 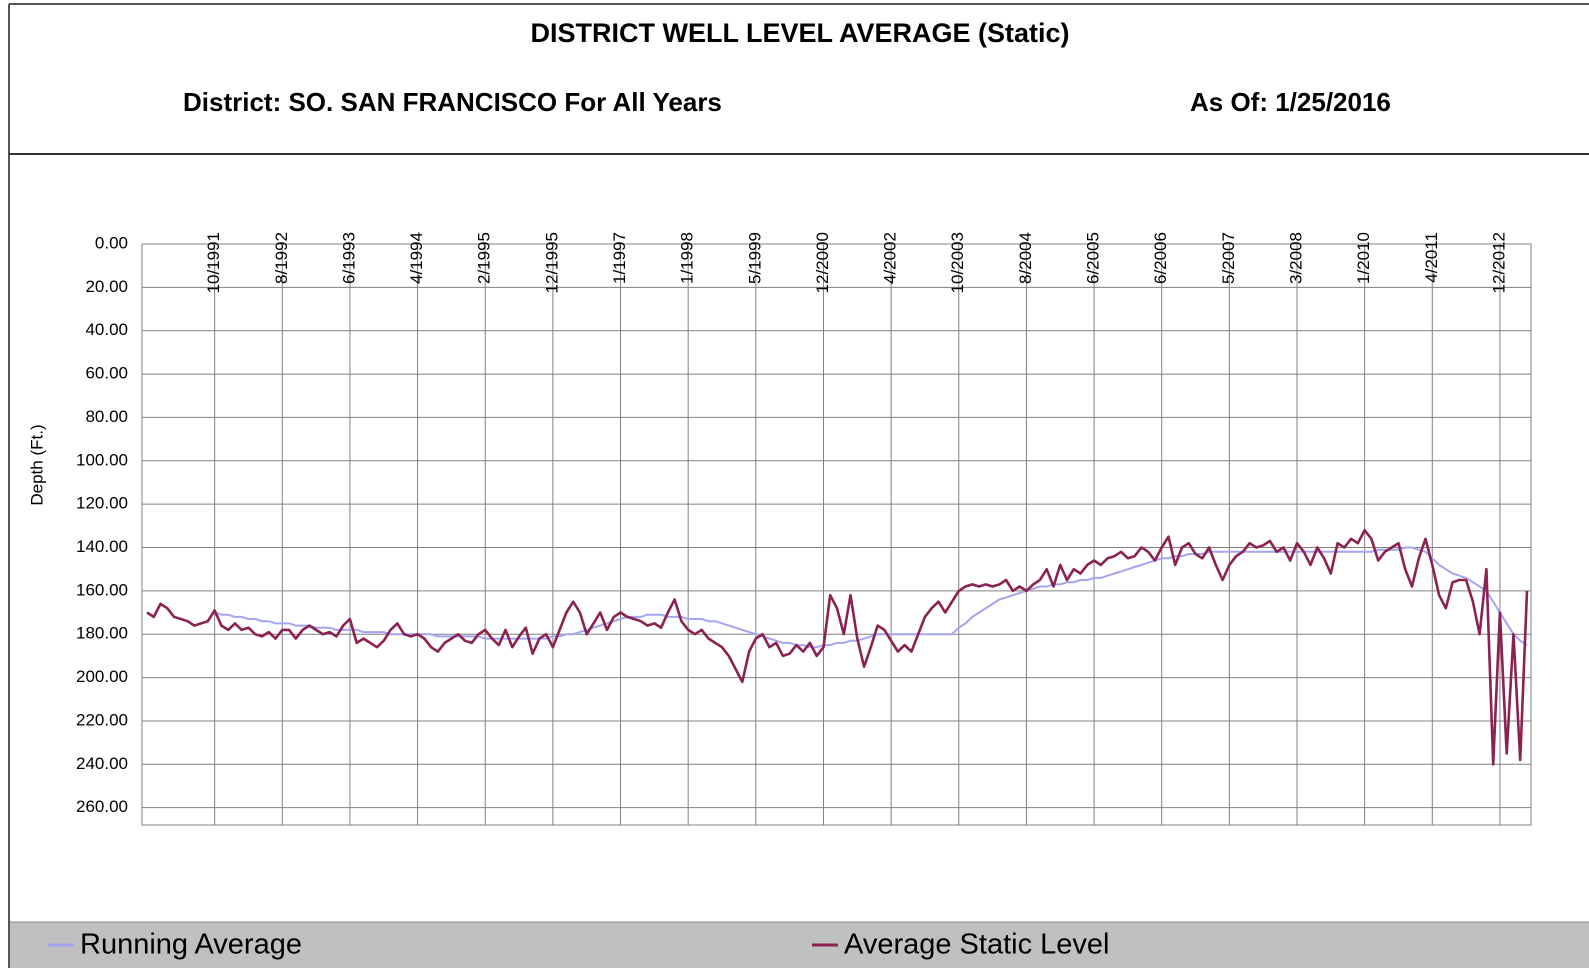 I want to click on y-axis-label: Depth (Ft.), so click(x=36, y=464).